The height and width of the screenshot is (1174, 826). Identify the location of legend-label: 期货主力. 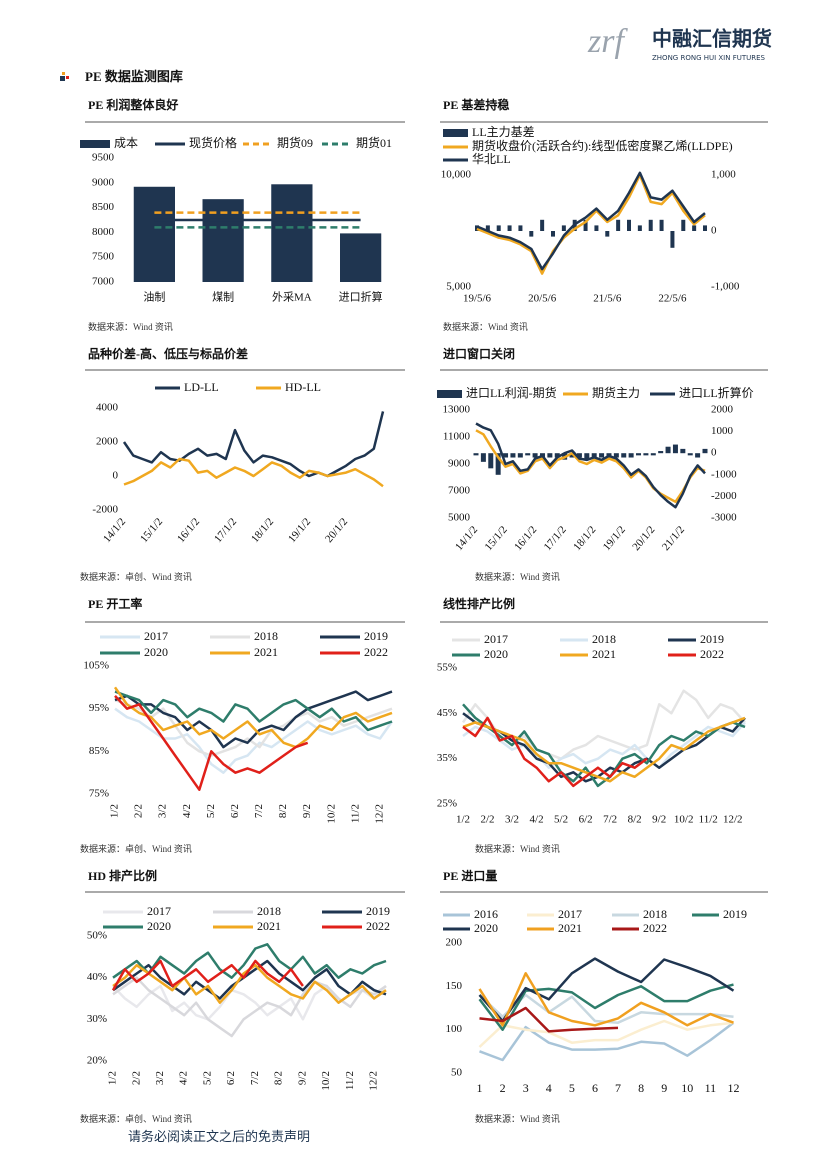
(616, 392).